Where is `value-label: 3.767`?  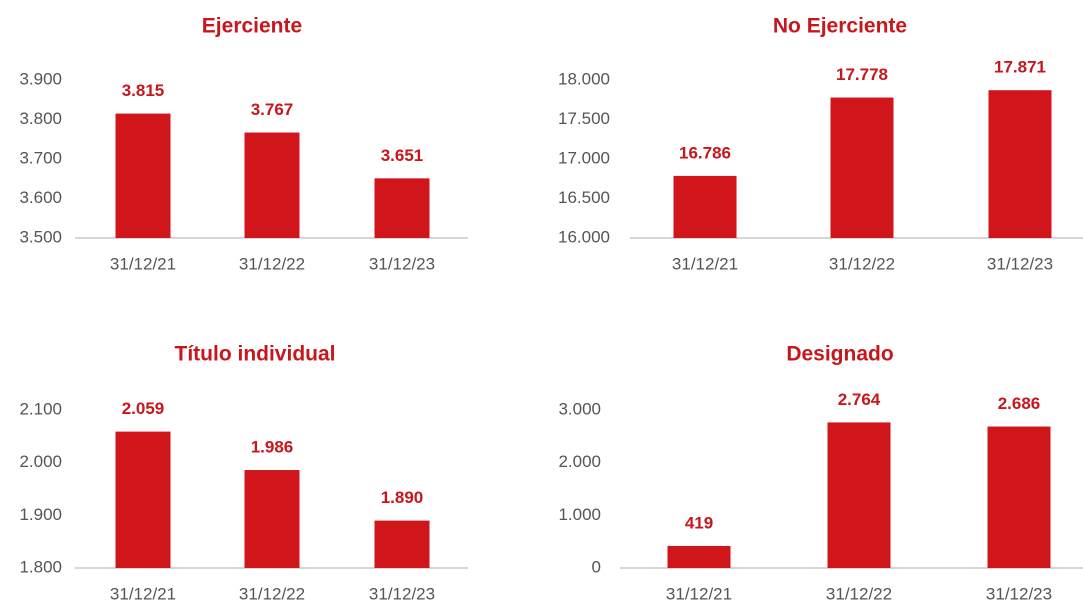
value-label: 3.767 is located at coordinates (272, 109).